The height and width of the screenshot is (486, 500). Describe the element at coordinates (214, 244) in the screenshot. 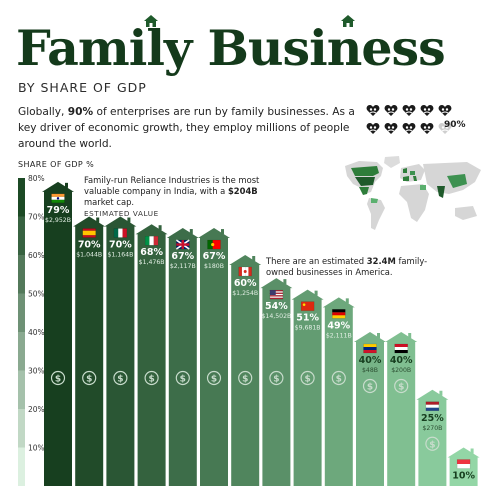

I see `portugal-flag-icon` at that location.